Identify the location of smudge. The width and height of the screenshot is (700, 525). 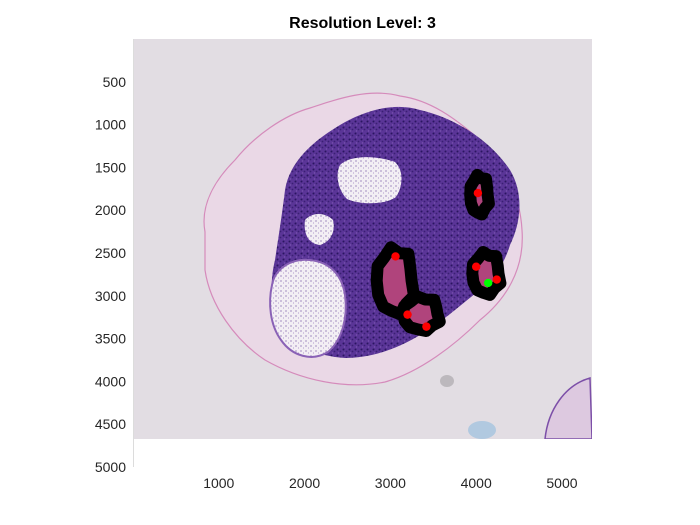
(447, 381).